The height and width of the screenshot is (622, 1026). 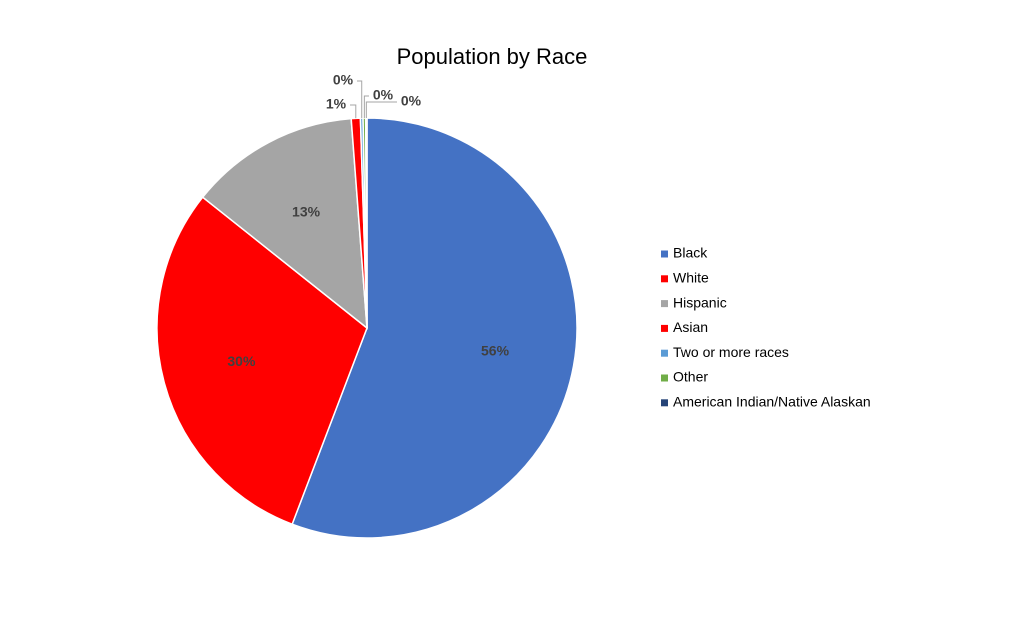 What do you see at coordinates (306, 212) in the screenshot?
I see `data-label: 13%` at bounding box center [306, 212].